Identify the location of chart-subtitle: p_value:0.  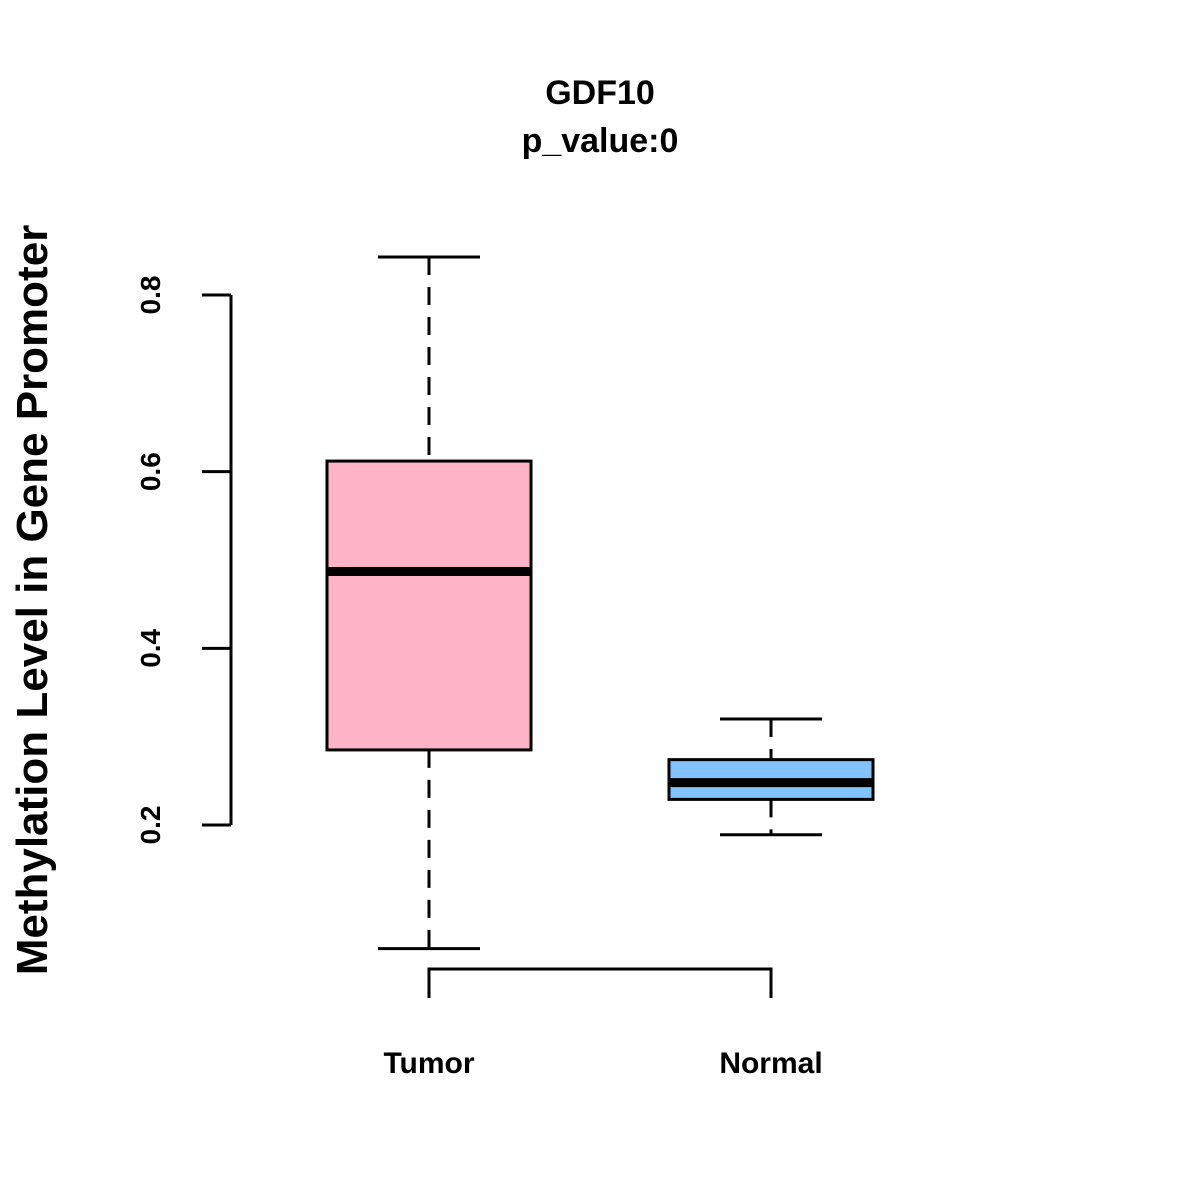
(600, 141).